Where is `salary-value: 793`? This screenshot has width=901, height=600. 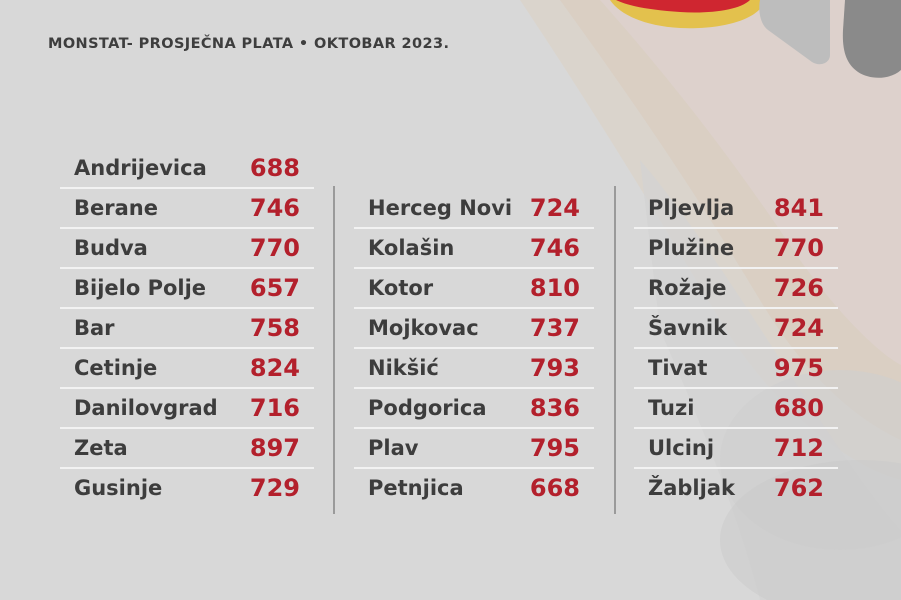
salary-value: 793 is located at coordinates (554, 368).